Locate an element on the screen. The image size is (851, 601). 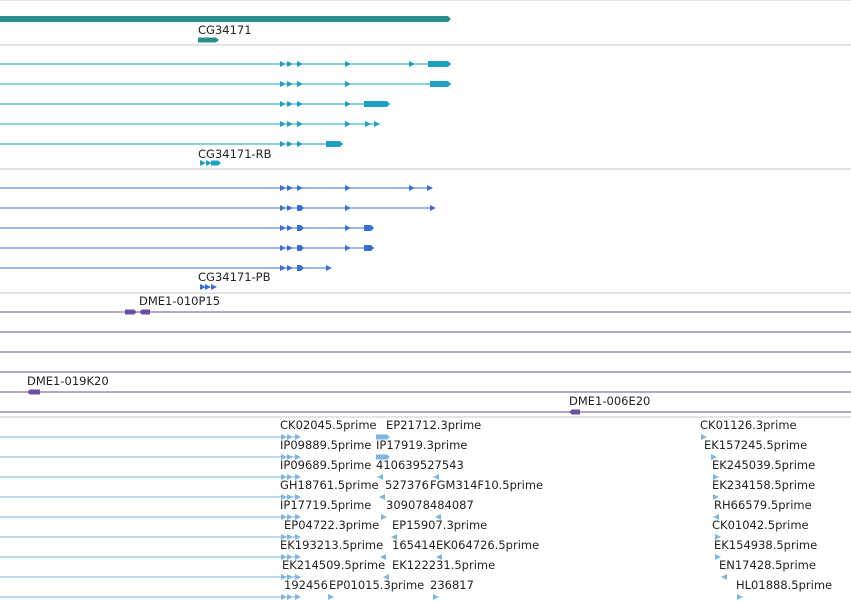
est-label: EN17428.5prime is located at coordinates (767, 565).